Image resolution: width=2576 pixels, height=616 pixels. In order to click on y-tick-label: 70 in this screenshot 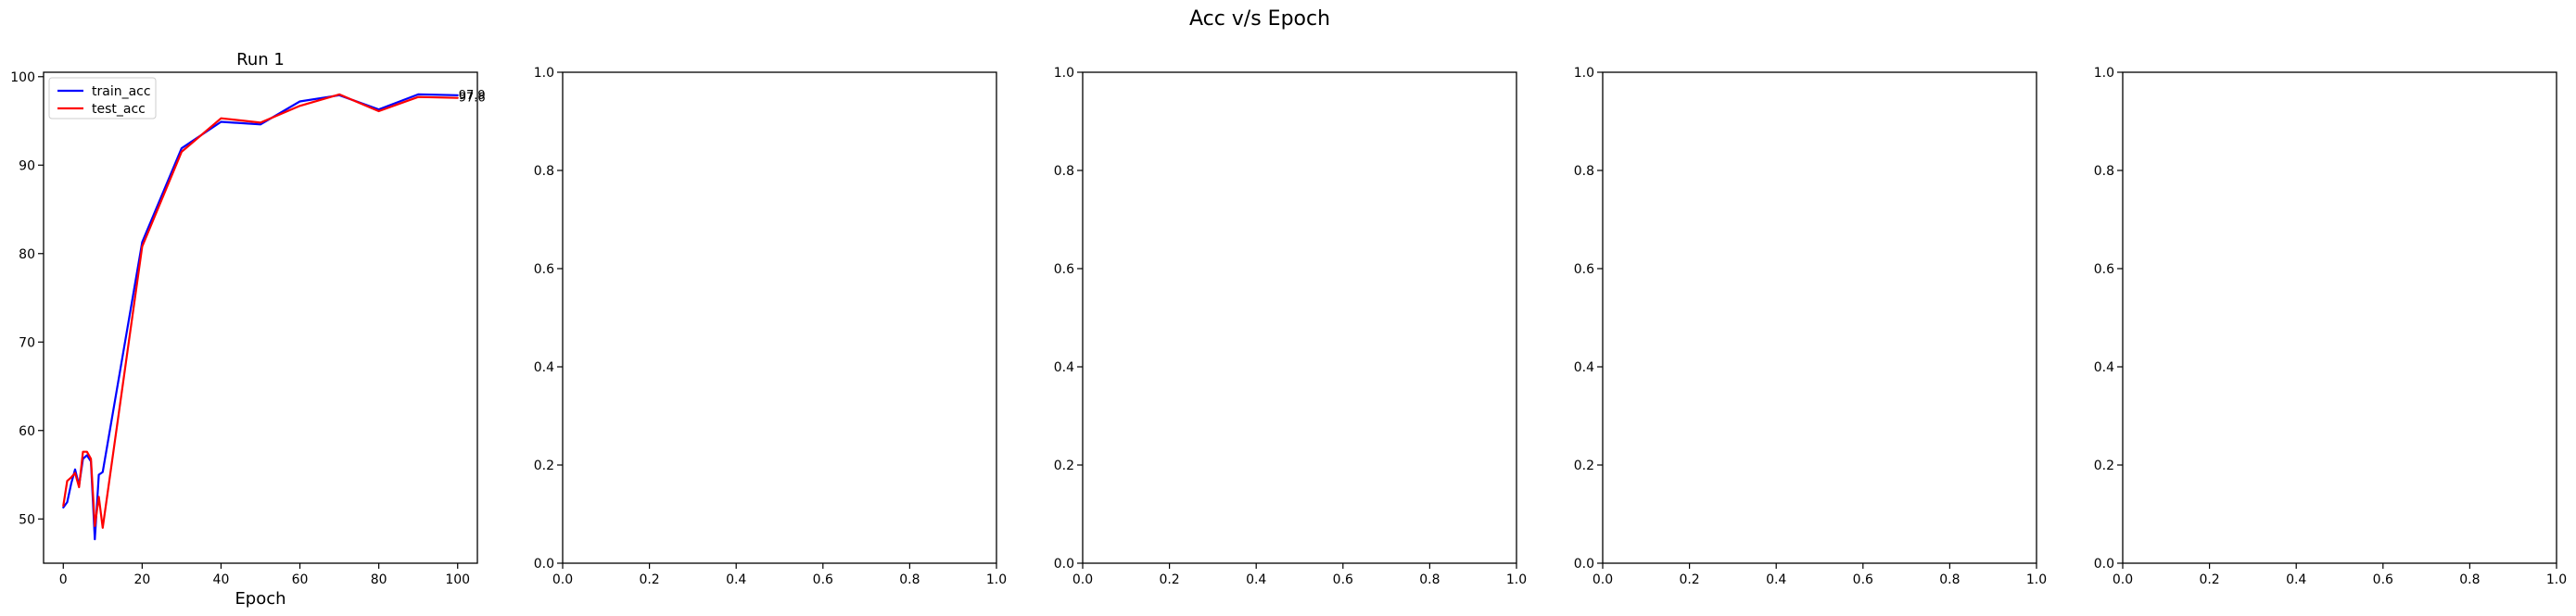, I will do `click(27, 342)`.